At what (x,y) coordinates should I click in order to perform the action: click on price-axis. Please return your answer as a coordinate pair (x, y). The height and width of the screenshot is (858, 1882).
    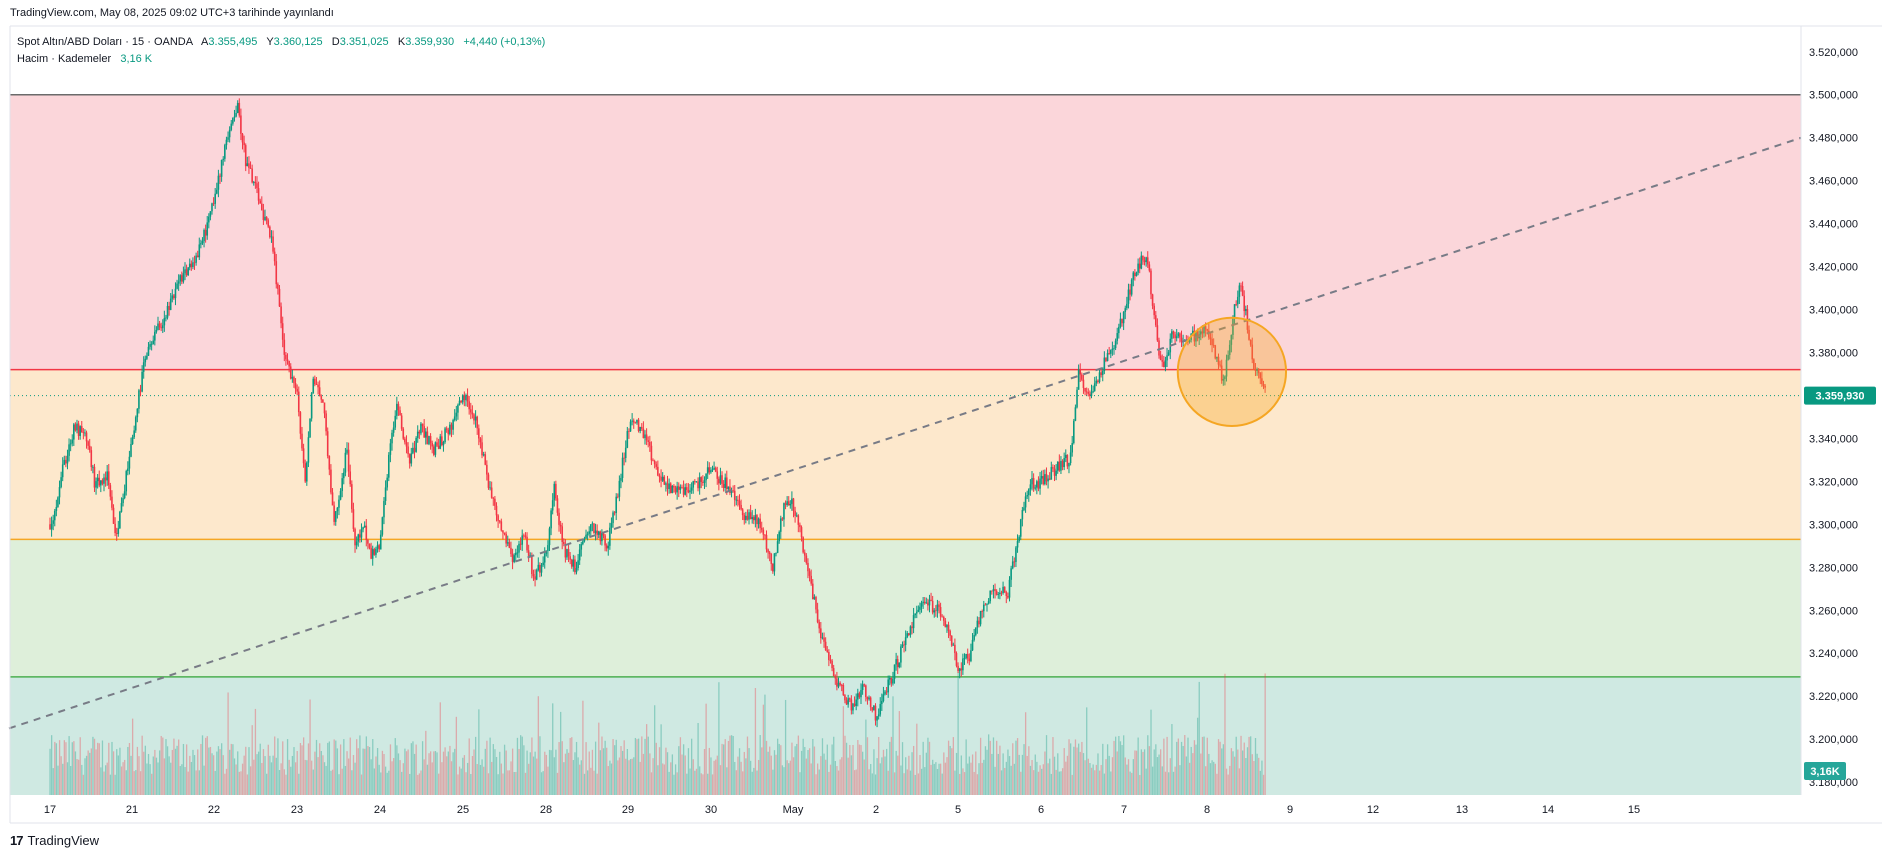
    Looking at the image, I should click on (1841, 429).